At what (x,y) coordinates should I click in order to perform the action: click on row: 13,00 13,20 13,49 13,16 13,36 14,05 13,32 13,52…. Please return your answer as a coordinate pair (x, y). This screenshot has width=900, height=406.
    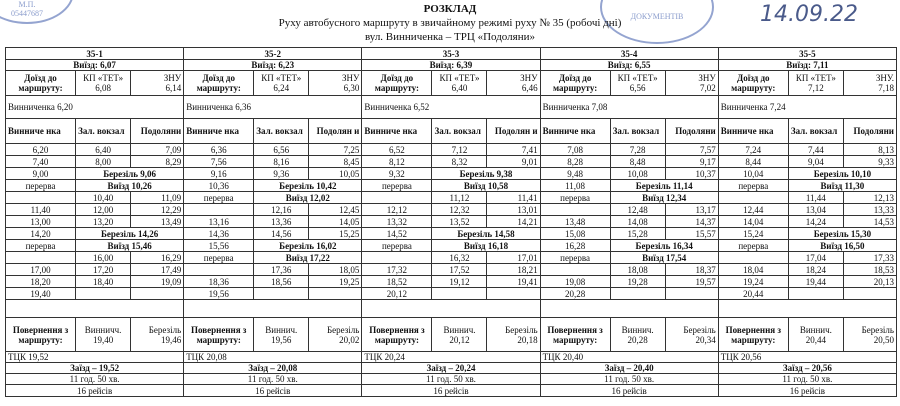
    Looking at the image, I should click on (451, 221).